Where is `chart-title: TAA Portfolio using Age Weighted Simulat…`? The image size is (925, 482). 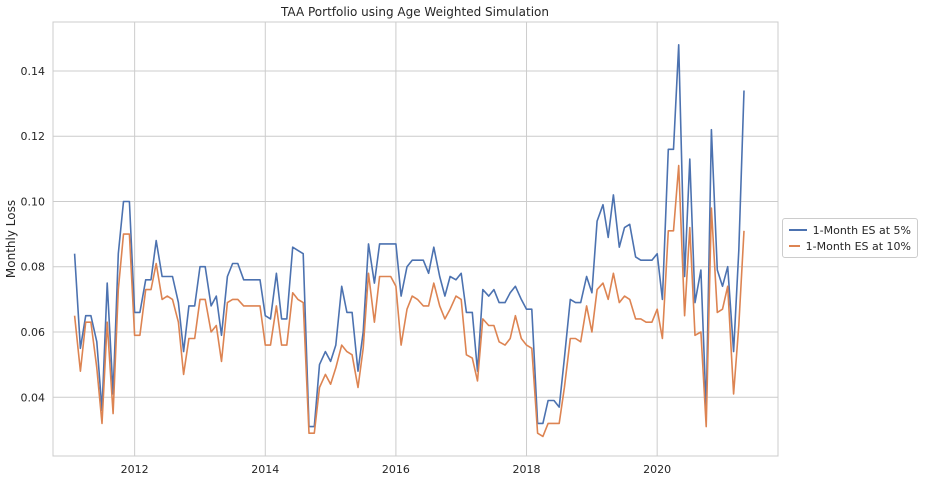 chart-title: TAA Portfolio using Age Weighted Simulat… is located at coordinates (414, 12).